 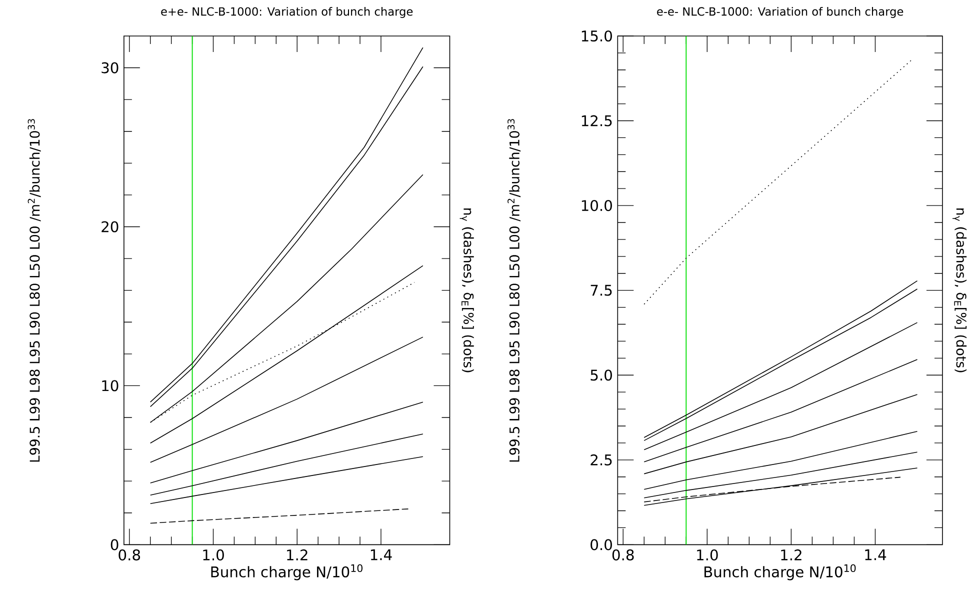 What do you see at coordinates (110, 68) in the screenshot?
I see `y-tick-label: 30` at bounding box center [110, 68].